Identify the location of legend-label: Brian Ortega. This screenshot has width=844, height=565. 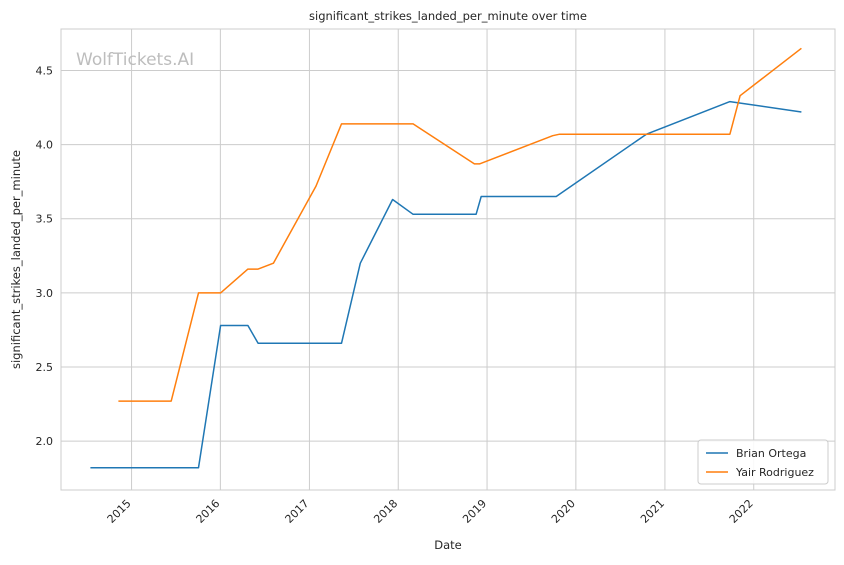
(771, 453).